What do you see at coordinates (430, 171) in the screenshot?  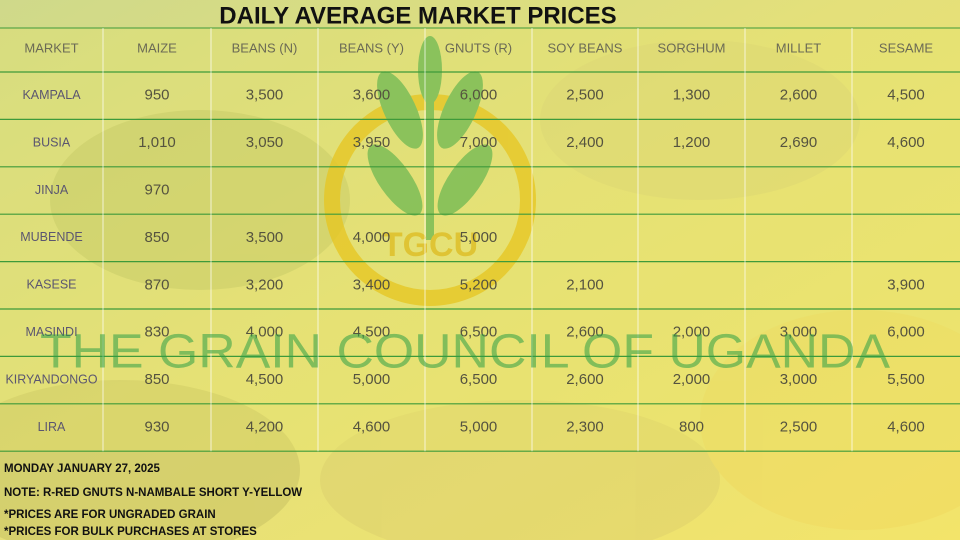 I see `logo: TGCU` at bounding box center [430, 171].